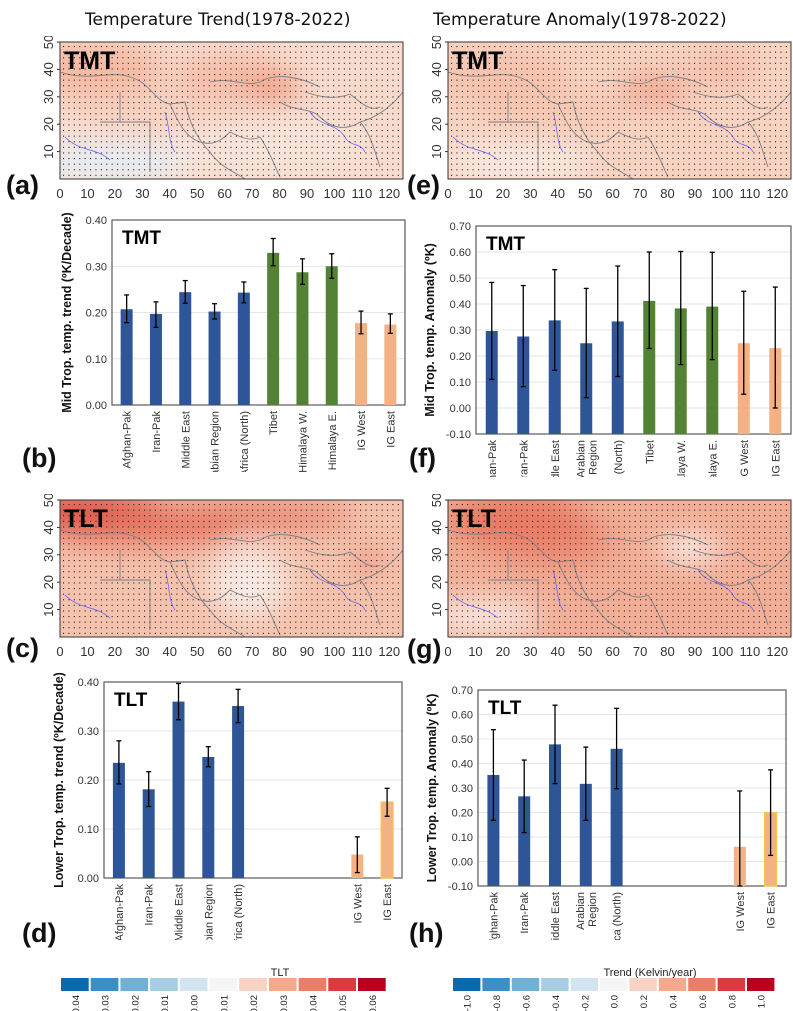  I want to click on bar-iran-pak, so click(524, 841).